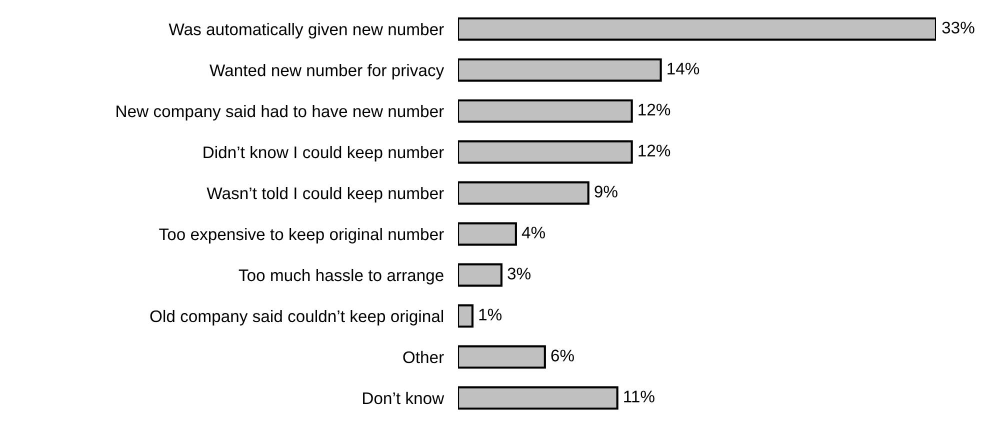 The height and width of the screenshot is (427, 994). What do you see at coordinates (490, 314) in the screenshot?
I see `data-label: 1%` at bounding box center [490, 314].